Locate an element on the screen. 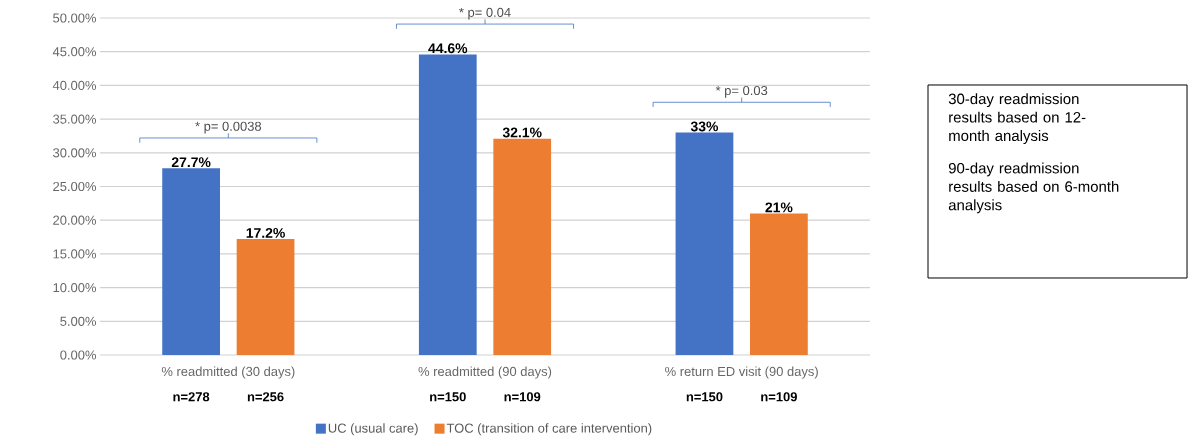 The width and height of the screenshot is (1188, 447). data-label: 17.2% is located at coordinates (265, 233).